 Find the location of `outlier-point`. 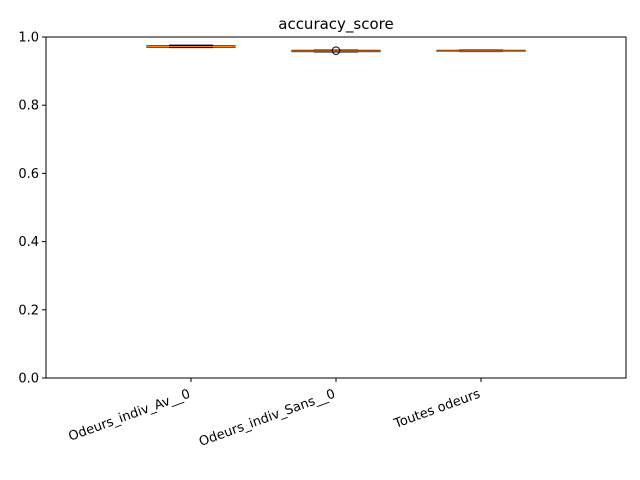

outlier-point is located at coordinates (336, 50).